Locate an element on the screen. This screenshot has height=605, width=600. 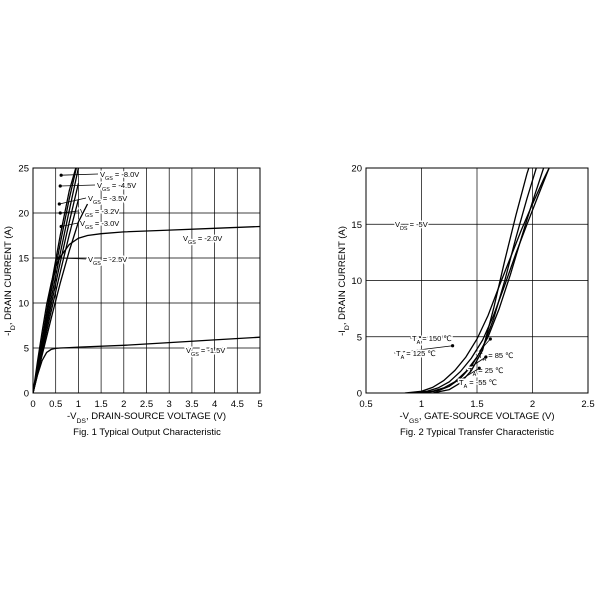
condition-label: VDS = -5V is located at coordinates (411, 226).